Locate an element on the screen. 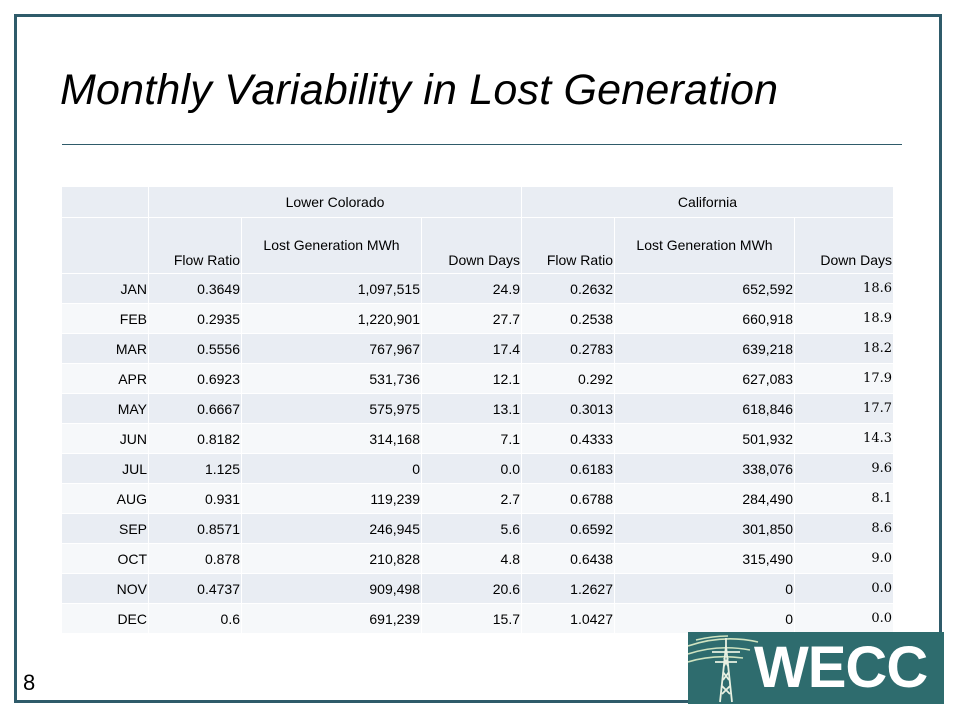  transmission-tower-icon is located at coordinates (723, 669).